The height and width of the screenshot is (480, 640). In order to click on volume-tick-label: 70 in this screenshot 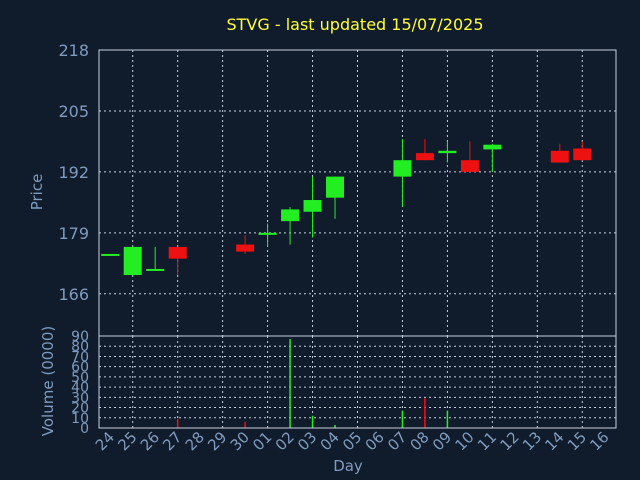, I will do `click(80, 357)`.